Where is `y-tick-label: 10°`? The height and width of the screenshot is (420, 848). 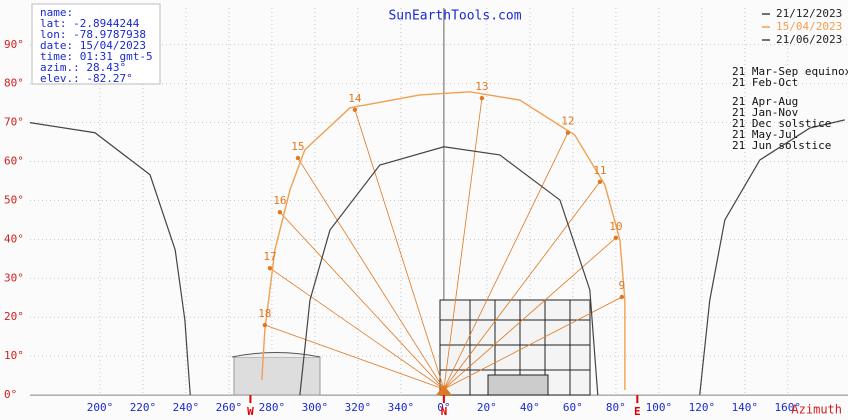 y-tick-label: 10° is located at coordinates (14, 355).